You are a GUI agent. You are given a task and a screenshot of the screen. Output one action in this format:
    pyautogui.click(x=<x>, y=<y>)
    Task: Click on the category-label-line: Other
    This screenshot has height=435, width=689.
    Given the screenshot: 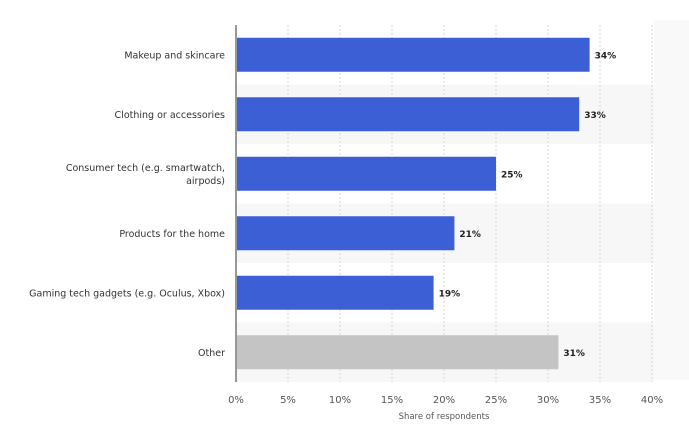 What is the action you would take?
    pyautogui.click(x=211, y=353)
    